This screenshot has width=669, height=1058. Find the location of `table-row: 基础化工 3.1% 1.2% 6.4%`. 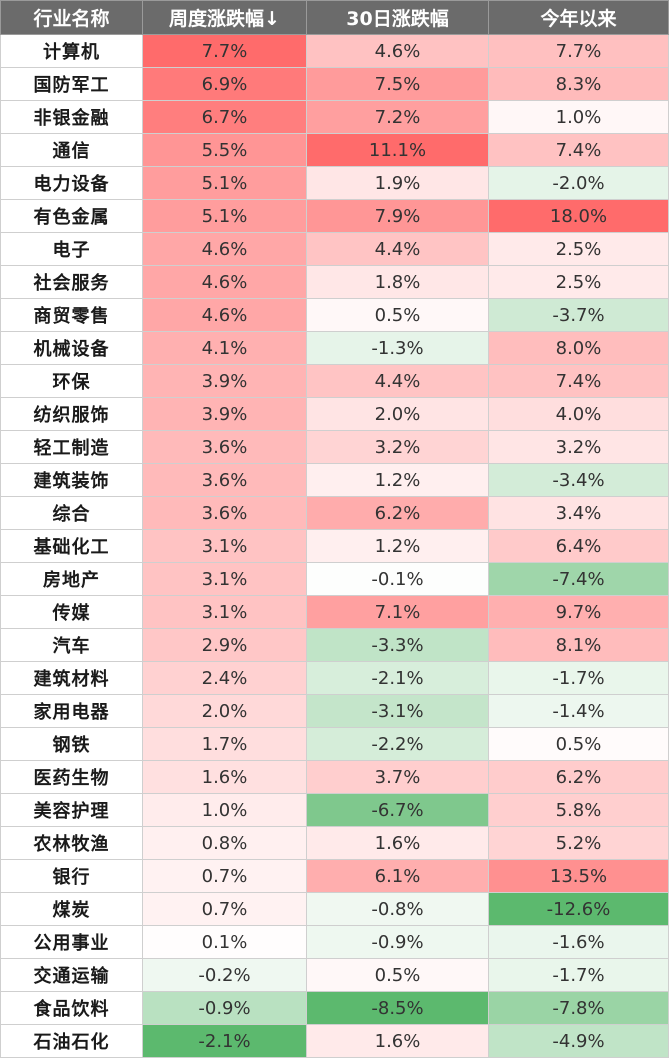

table-row: 基础化工 3.1% 1.2% 6.4% is located at coordinates (334, 546).